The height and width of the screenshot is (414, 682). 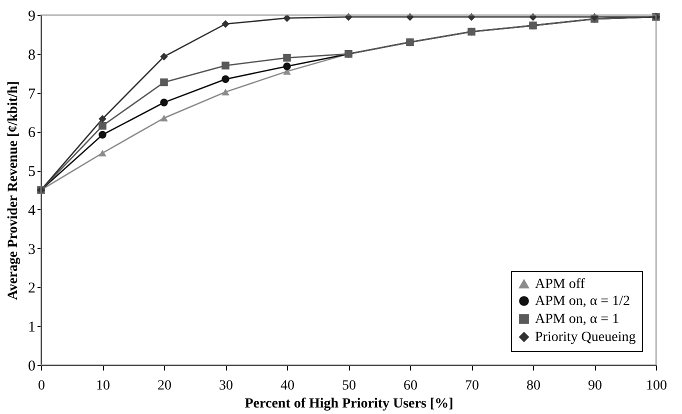 I want to click on x-tick-label: 30, so click(x=226, y=386).